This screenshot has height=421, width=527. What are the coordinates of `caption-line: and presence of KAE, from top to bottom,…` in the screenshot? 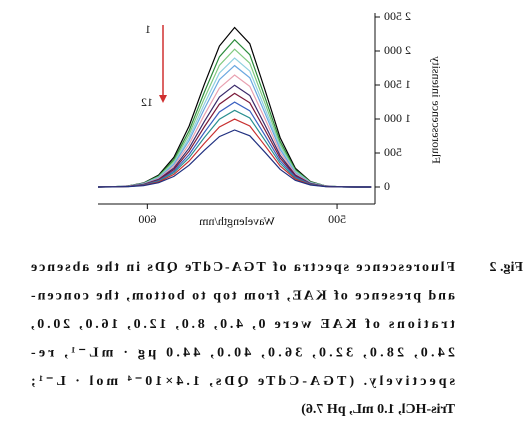 It's located at (243, 296).